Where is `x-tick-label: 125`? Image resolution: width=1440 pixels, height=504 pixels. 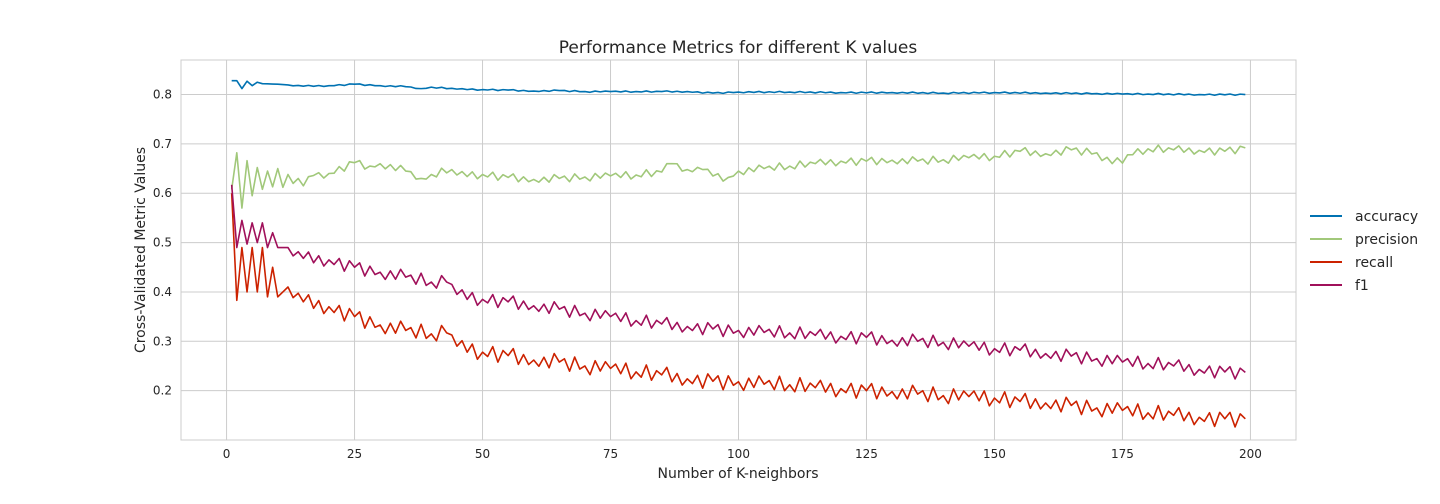 x-tick-label: 125 is located at coordinates (866, 454).